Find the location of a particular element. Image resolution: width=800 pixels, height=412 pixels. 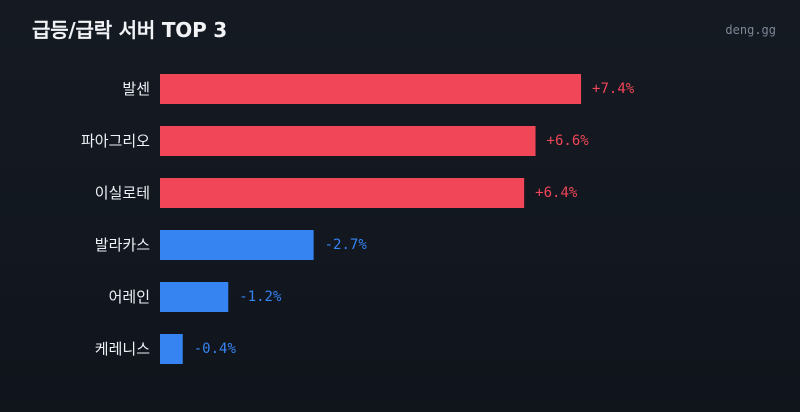

value-label: +6.4% is located at coordinates (556, 193).